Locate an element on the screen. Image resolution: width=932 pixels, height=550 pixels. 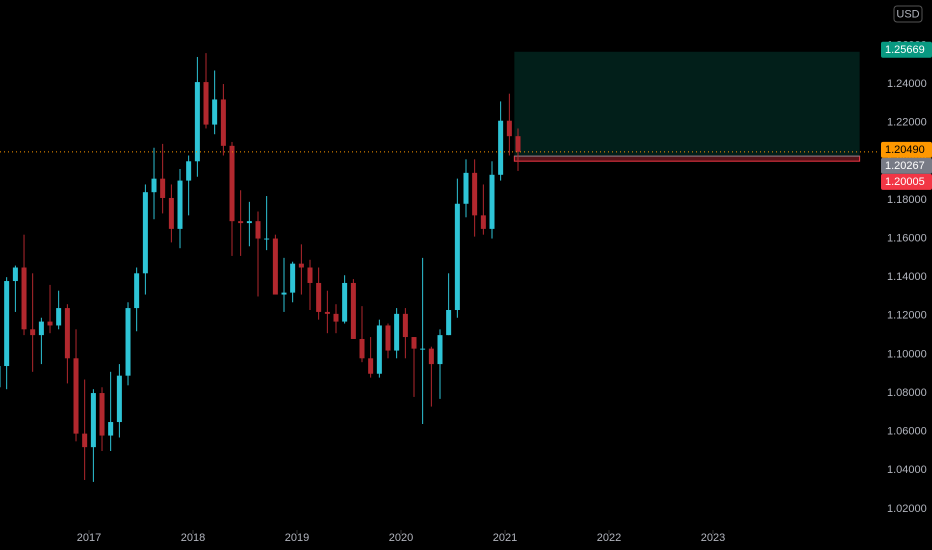
price-axis is located at coordinates (906, 275).